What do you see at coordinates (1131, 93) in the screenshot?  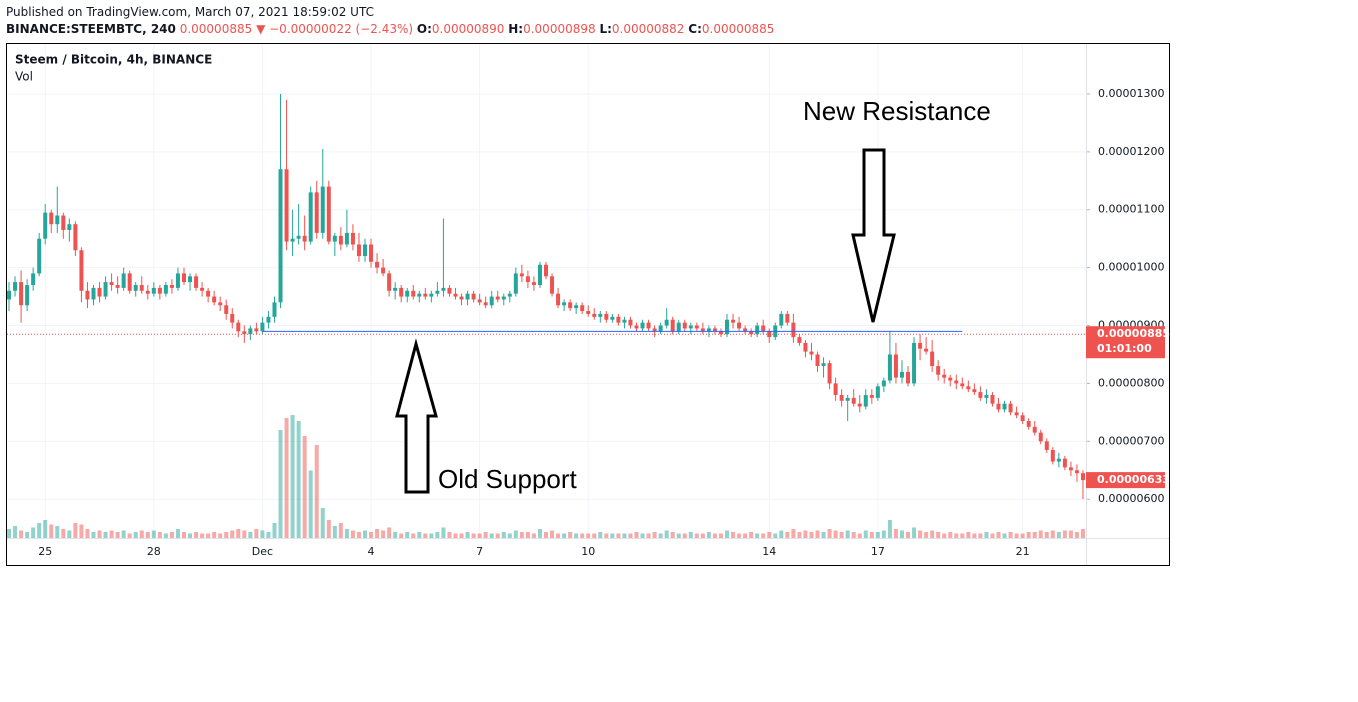 I see `y-tick-label: 0.00001300` at bounding box center [1131, 93].